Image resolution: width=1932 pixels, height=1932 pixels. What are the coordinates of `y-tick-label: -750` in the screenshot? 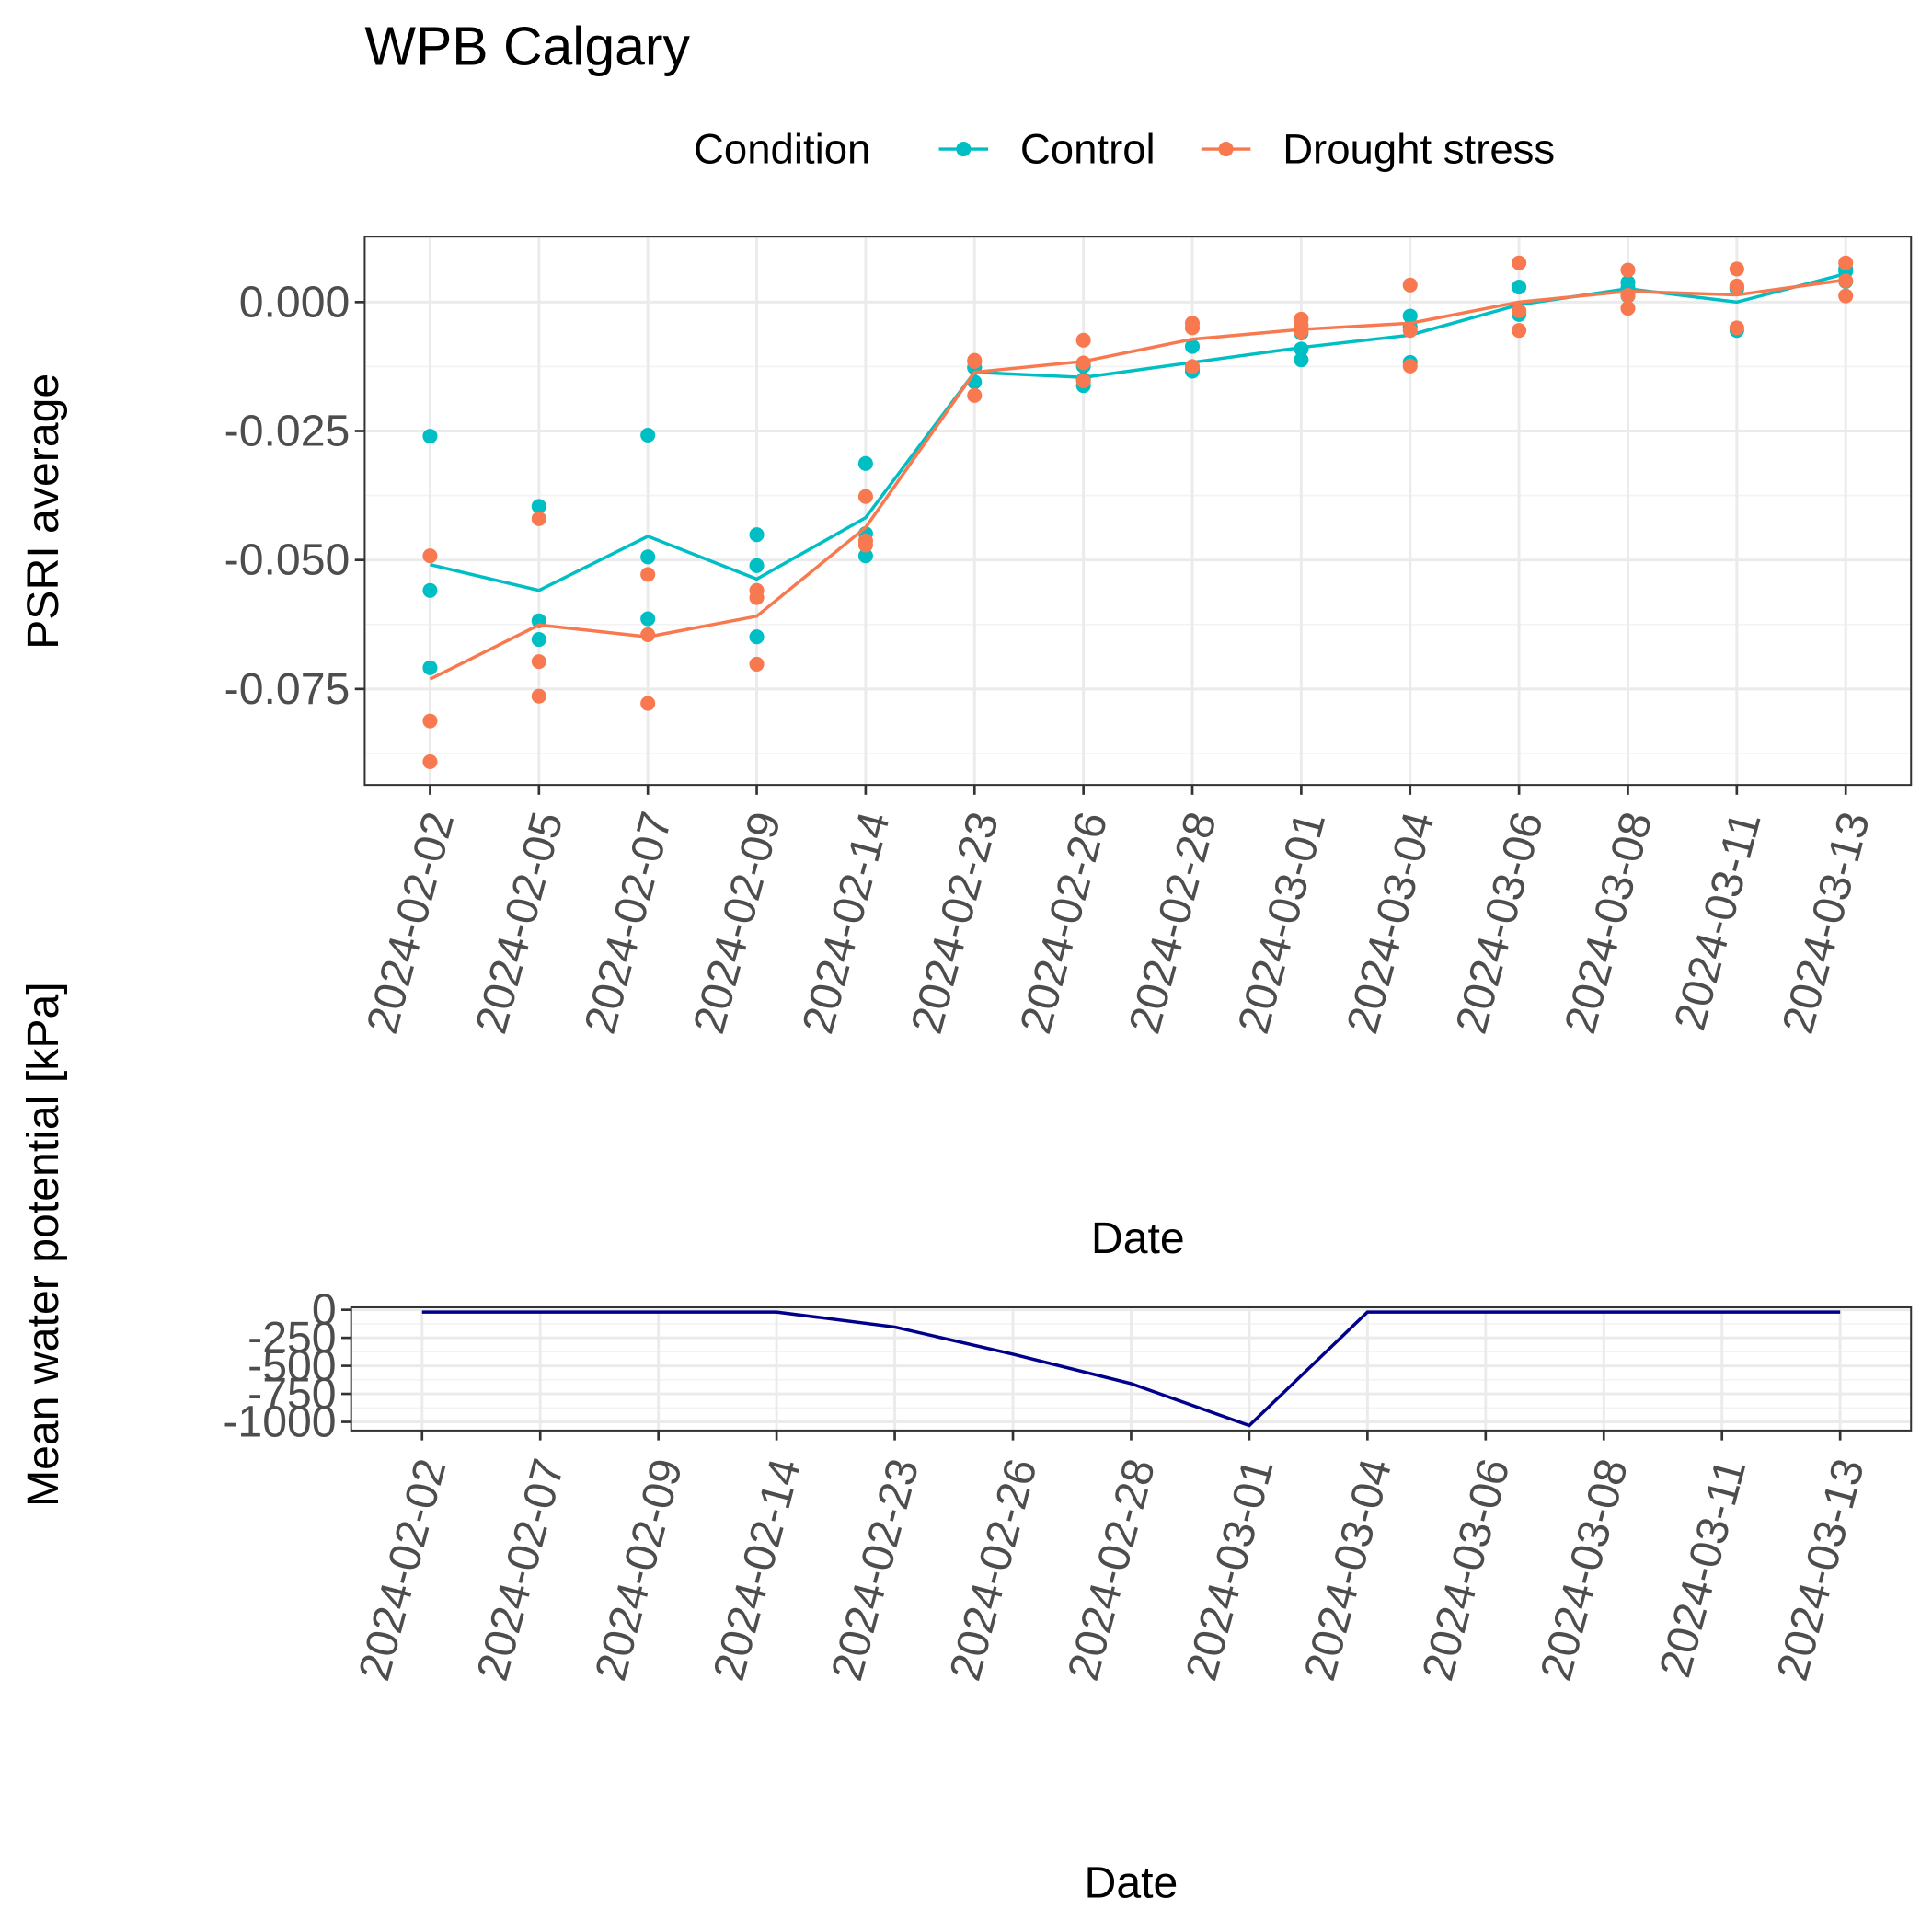 It's located at (291, 1394).